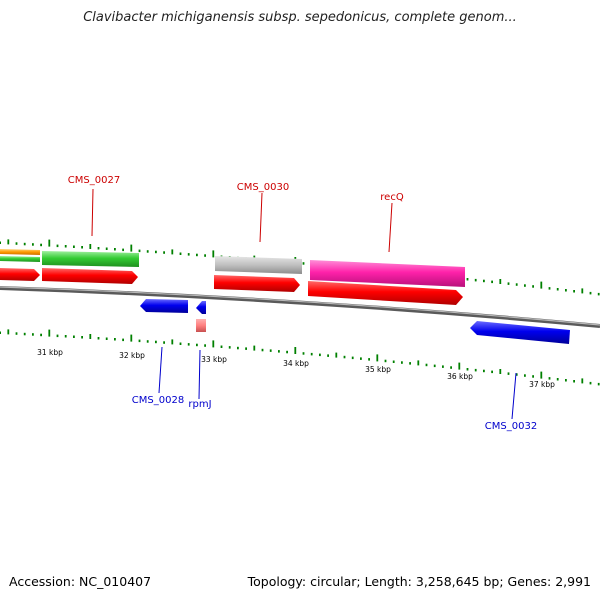 The height and width of the screenshot is (600, 600). What do you see at coordinates (257, 283) in the screenshot?
I see `gene-cms-0030-cds` at bounding box center [257, 283].